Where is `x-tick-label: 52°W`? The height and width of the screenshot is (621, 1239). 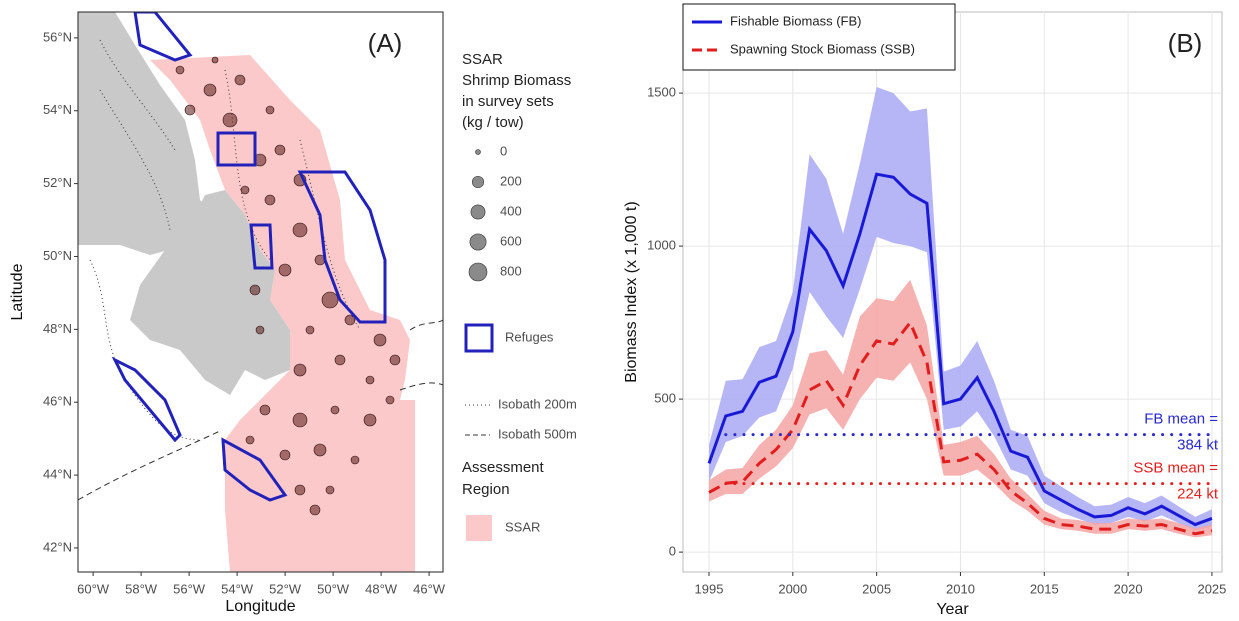
x-tick-label: 52°W is located at coordinates (285, 588).